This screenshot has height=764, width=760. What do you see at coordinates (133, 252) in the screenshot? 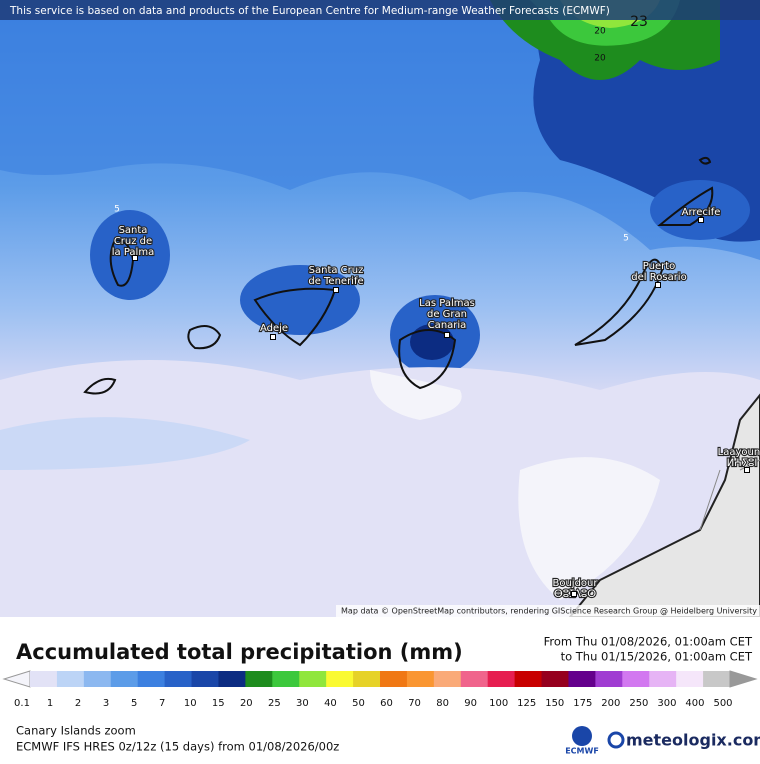
I see `place-label: la Palma` at bounding box center [133, 252].